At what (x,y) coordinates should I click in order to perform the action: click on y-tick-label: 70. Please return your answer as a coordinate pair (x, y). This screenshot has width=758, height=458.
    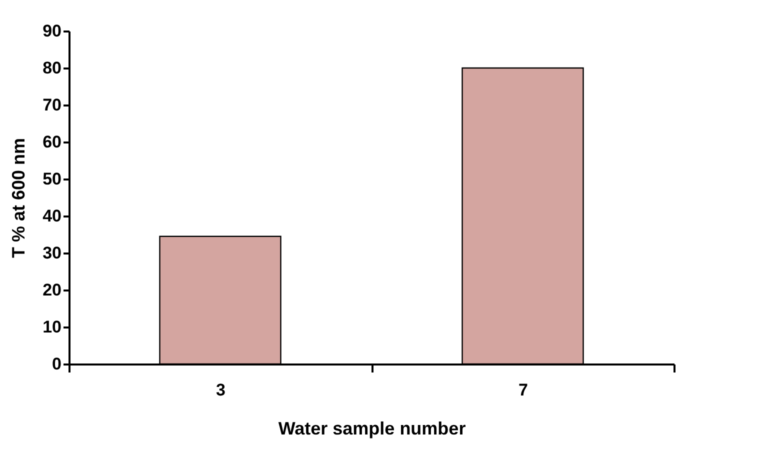
    Looking at the image, I should click on (52, 105).